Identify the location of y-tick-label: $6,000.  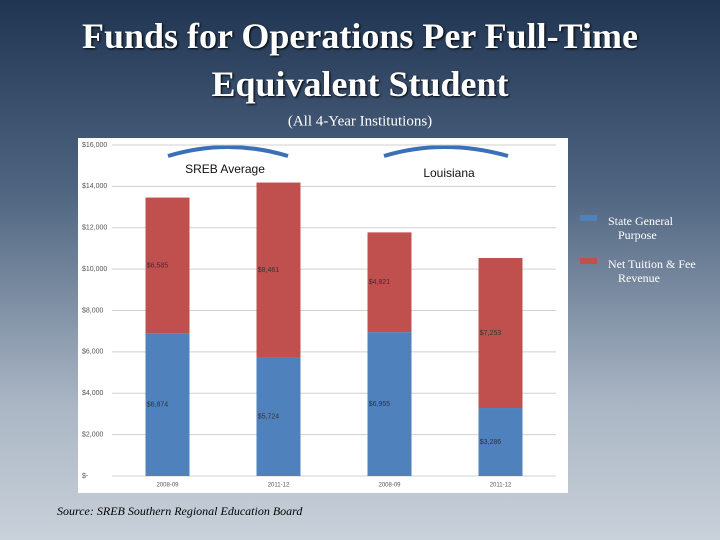
(93, 352).